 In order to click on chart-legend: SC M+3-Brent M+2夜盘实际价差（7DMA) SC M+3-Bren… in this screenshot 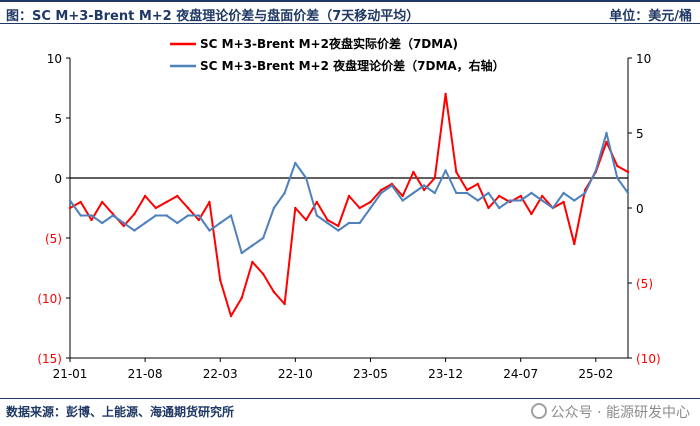, I will do `click(337, 54)`.